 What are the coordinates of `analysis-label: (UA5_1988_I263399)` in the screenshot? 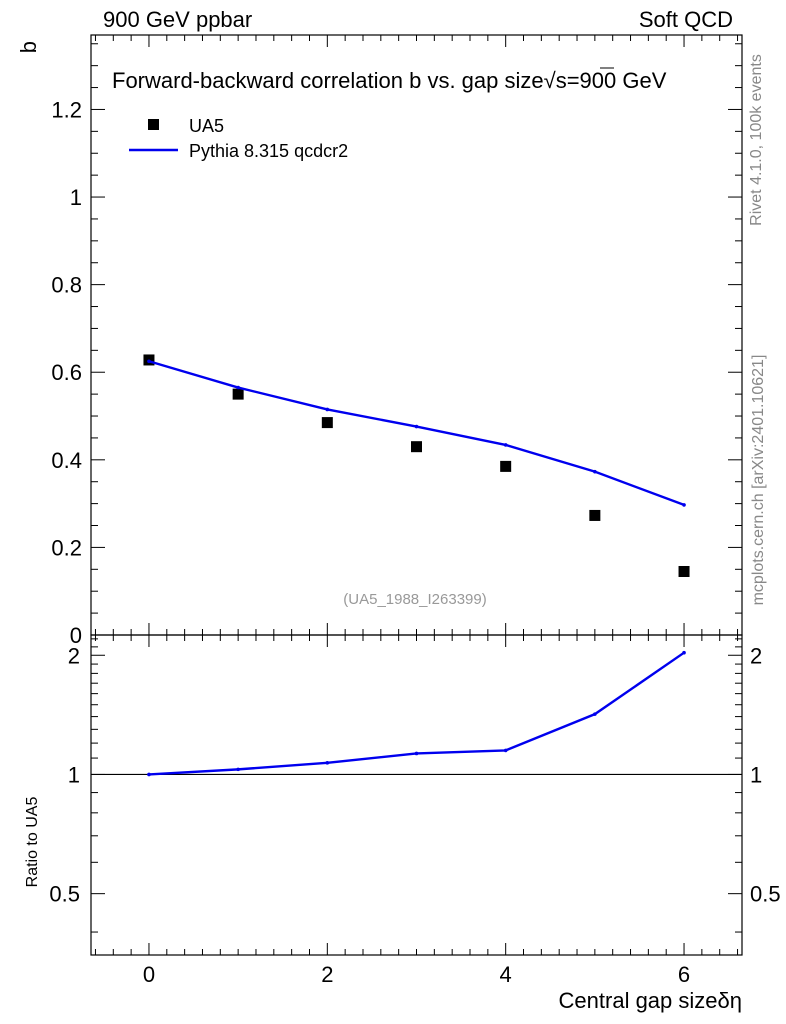 It's located at (414, 599).